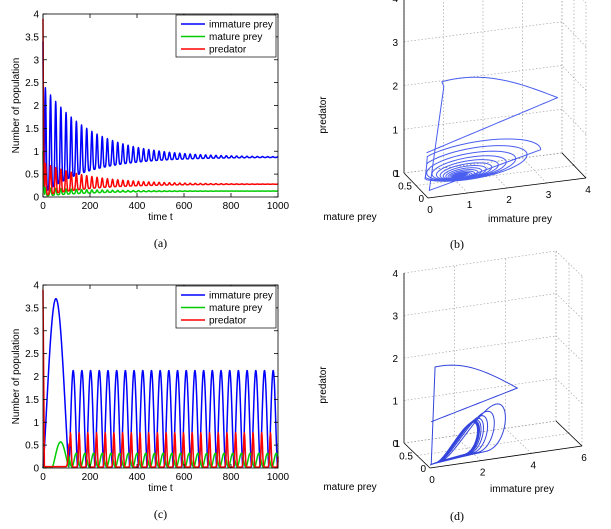  Describe the element at coordinates (160, 514) in the screenshot. I see `panel-caption: (c)` at that location.